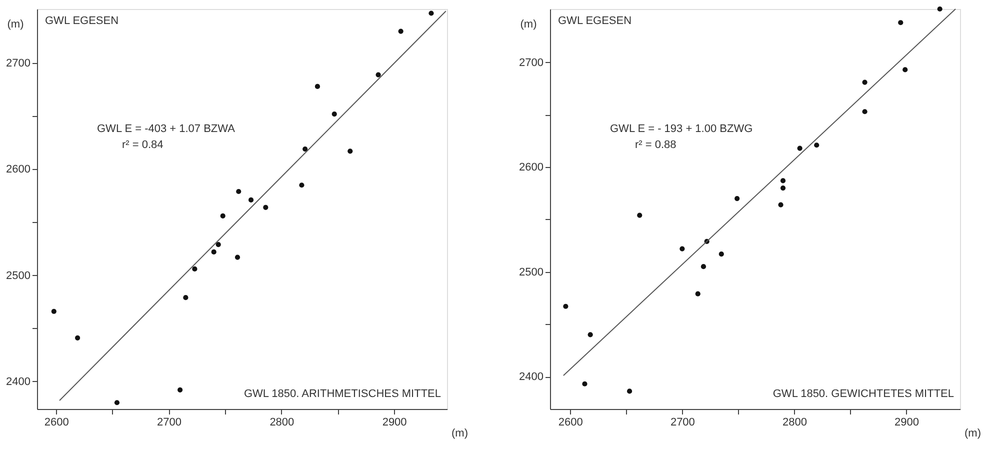 The height and width of the screenshot is (461, 993). I want to click on annotation: r² = 0.88, so click(655, 145).